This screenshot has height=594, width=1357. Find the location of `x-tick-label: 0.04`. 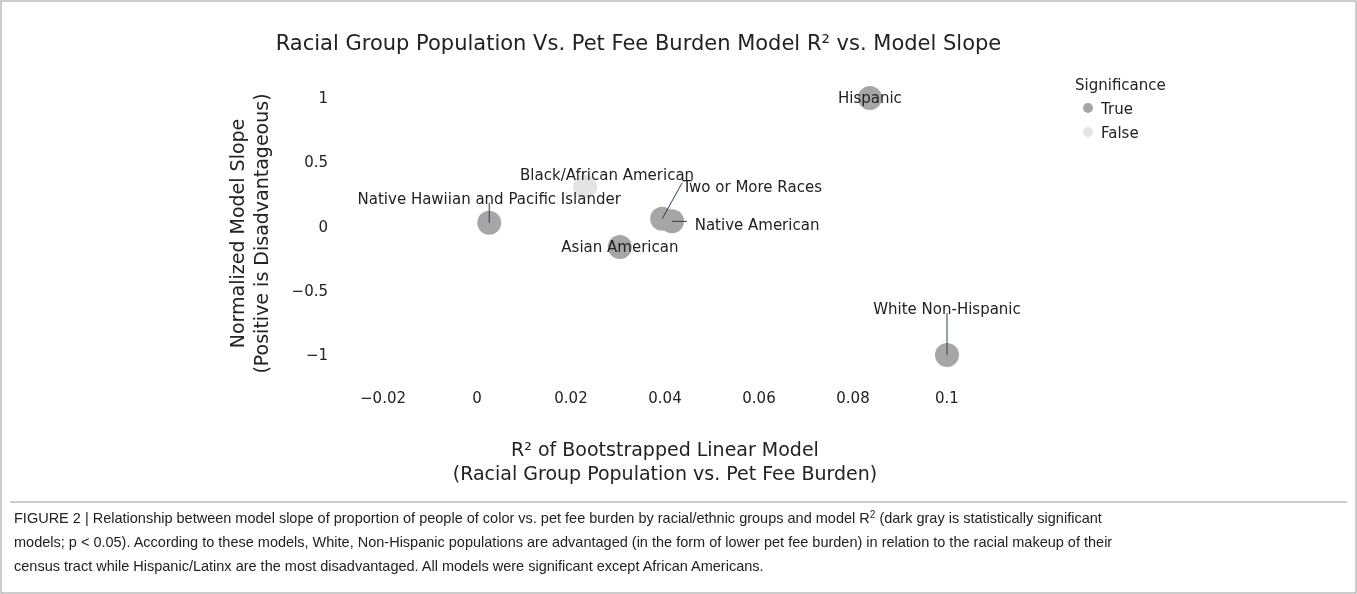

x-tick-label: 0.04 is located at coordinates (665, 398).